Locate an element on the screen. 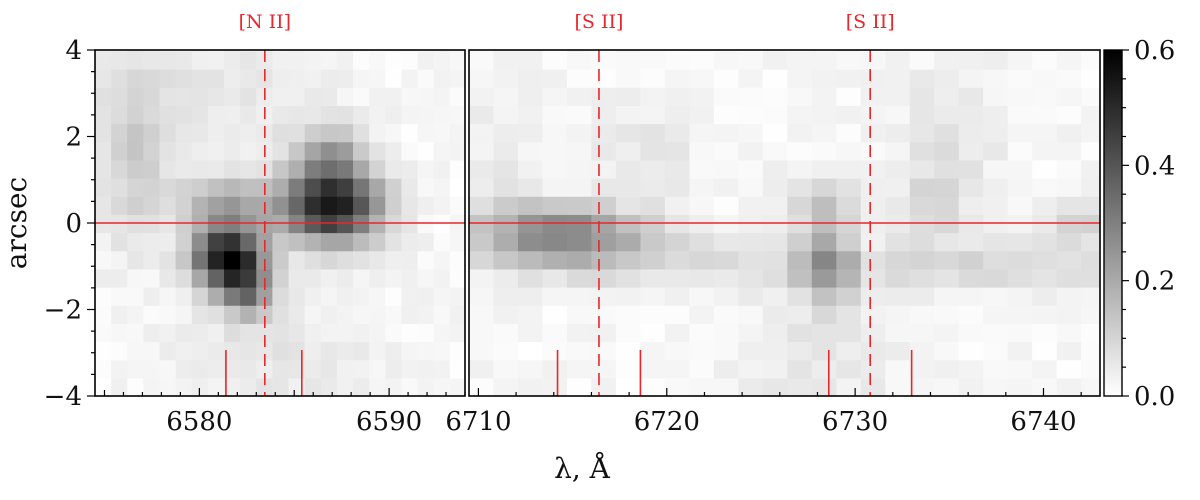 This screenshot has width=1200, height=500. colorbar-tick-label: 0.0 is located at coordinates (1154, 397).